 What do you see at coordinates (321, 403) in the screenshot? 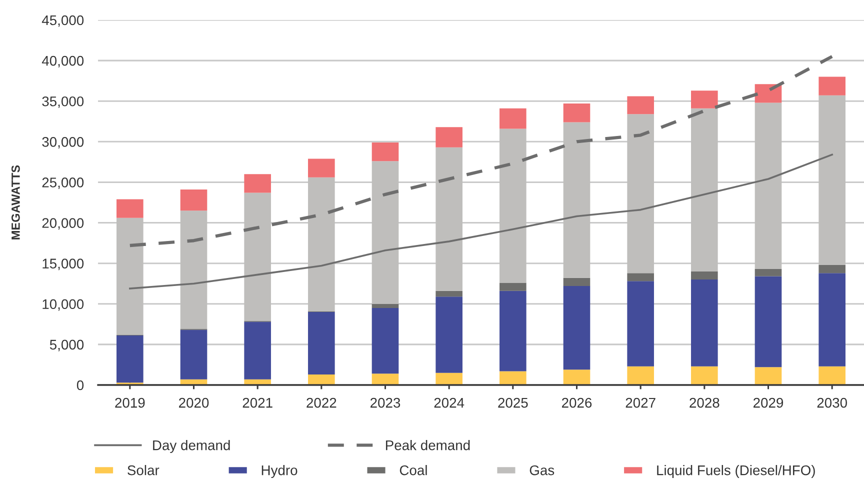
I see `x-tick-label: 2022` at bounding box center [321, 403].